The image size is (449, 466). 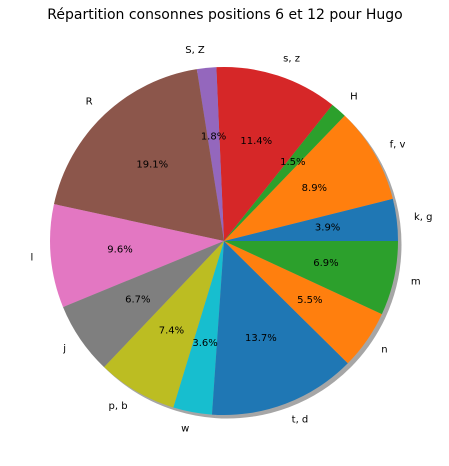 I want to click on slice-label-j: j, so click(x=64, y=349).